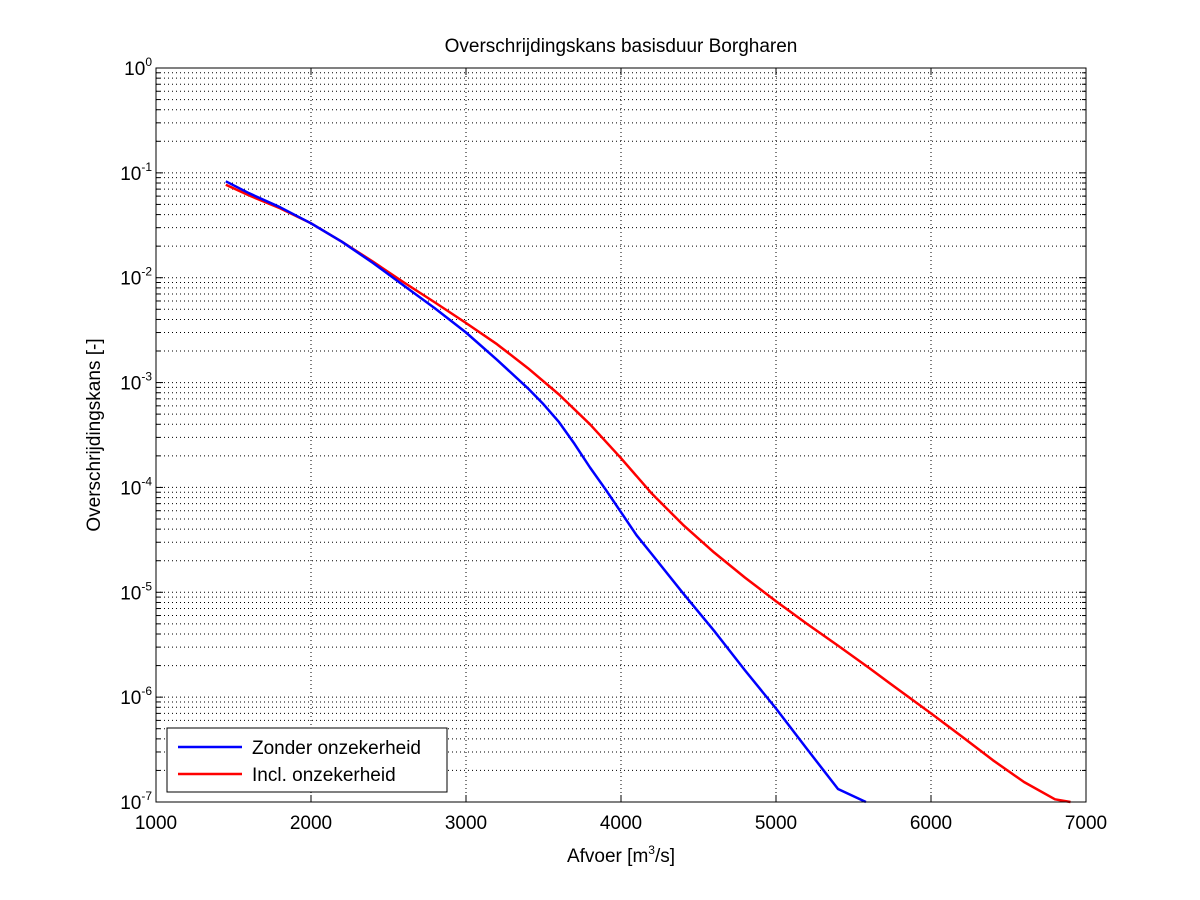  Describe the element at coordinates (136, 172) in the screenshot. I see `y-tick-label: 10⁻¹` at that location.